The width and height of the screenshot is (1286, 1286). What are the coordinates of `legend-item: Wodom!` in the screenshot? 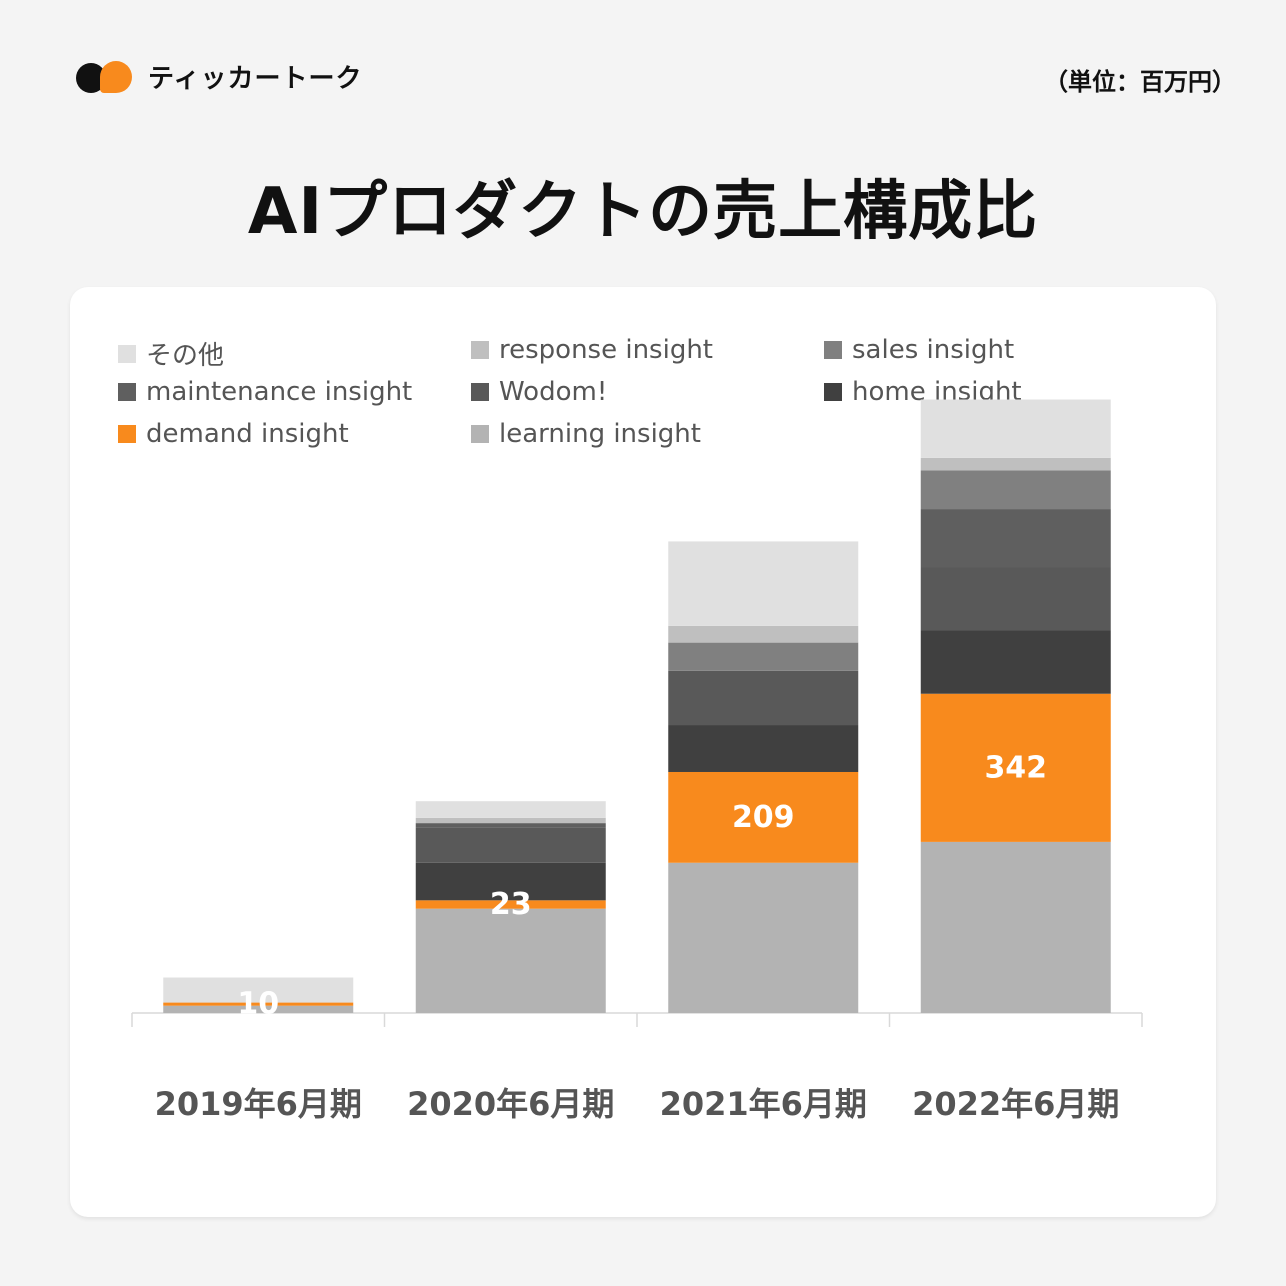 It's located at (539, 392).